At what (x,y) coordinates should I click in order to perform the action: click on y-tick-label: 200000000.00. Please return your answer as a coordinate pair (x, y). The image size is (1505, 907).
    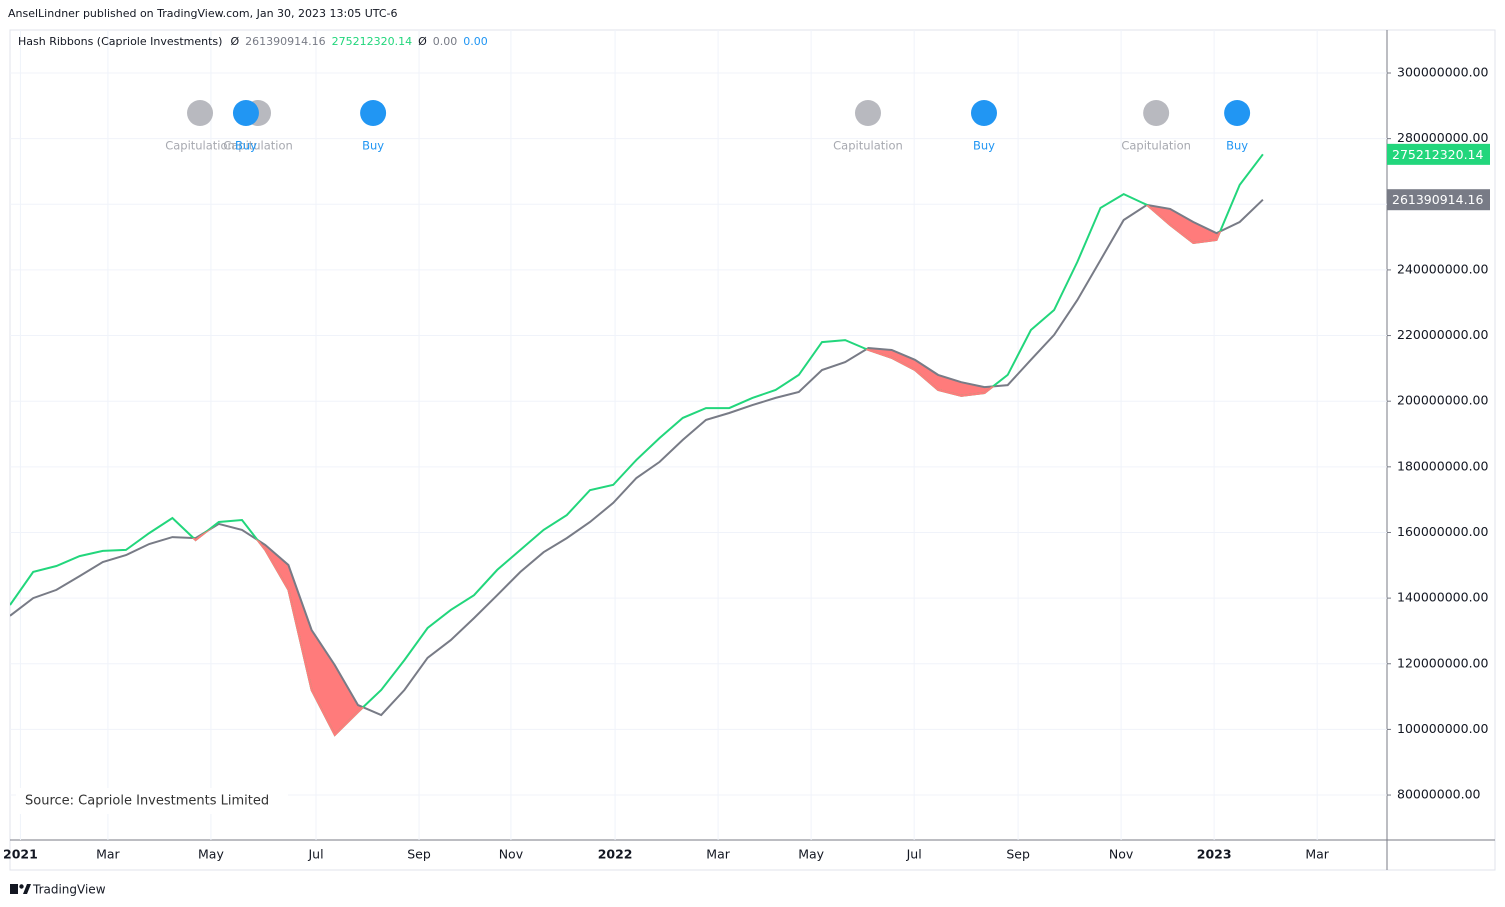
    Looking at the image, I should click on (1443, 400).